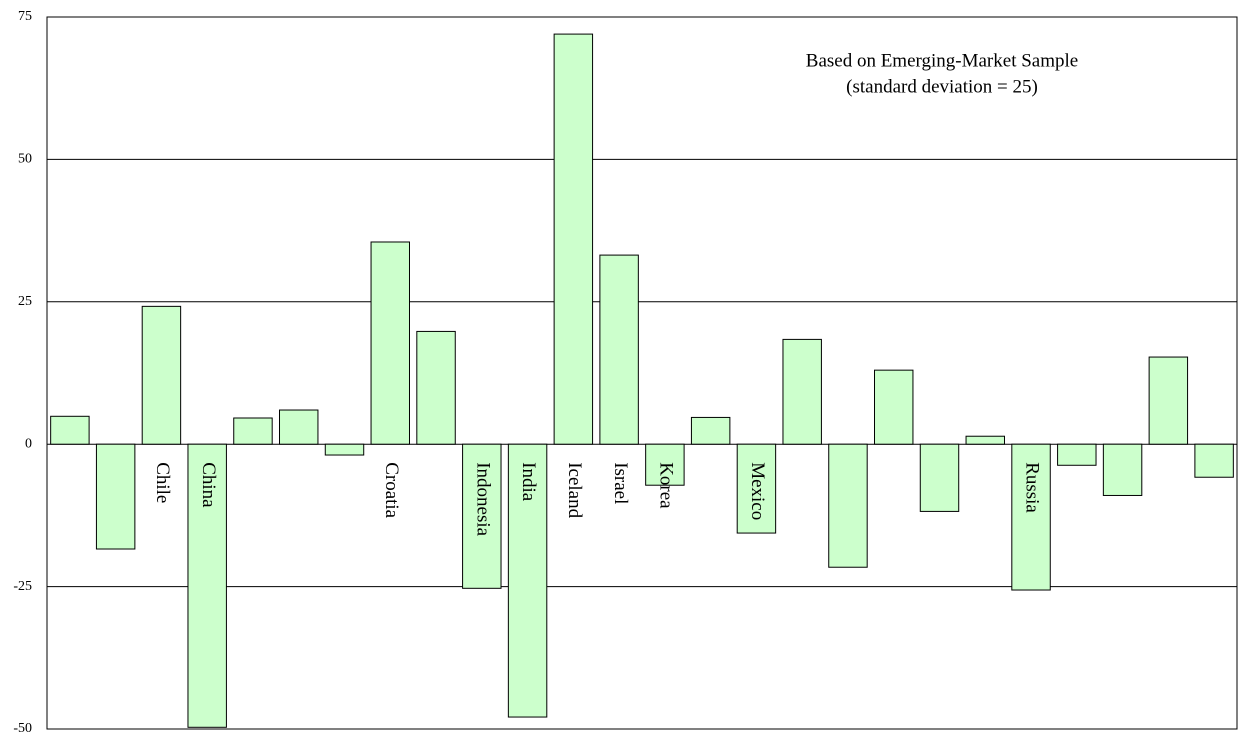  I want to click on y-tick-label: 50, so click(25, 159).